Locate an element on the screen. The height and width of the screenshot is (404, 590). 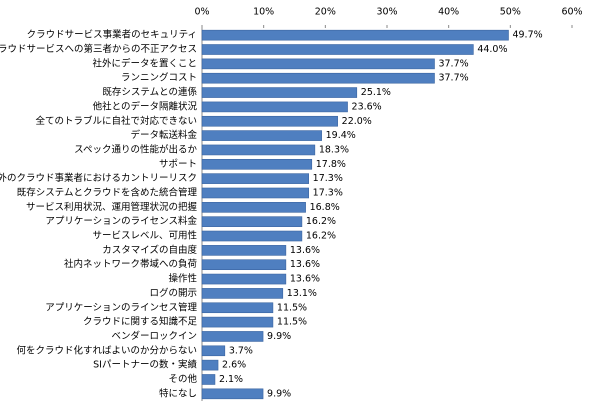
x-tick-label: 0% is located at coordinates (201, 12).